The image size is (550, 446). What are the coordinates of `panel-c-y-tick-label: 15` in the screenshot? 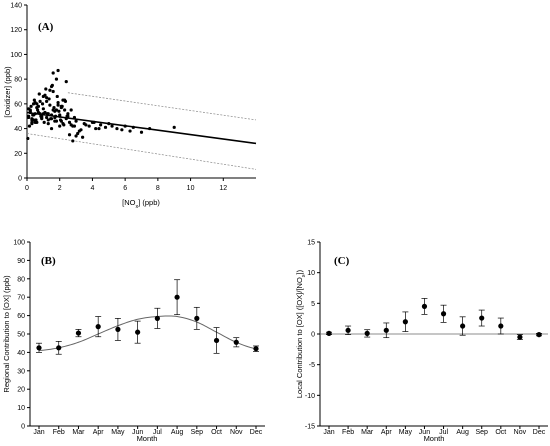 It's located at (311, 243).